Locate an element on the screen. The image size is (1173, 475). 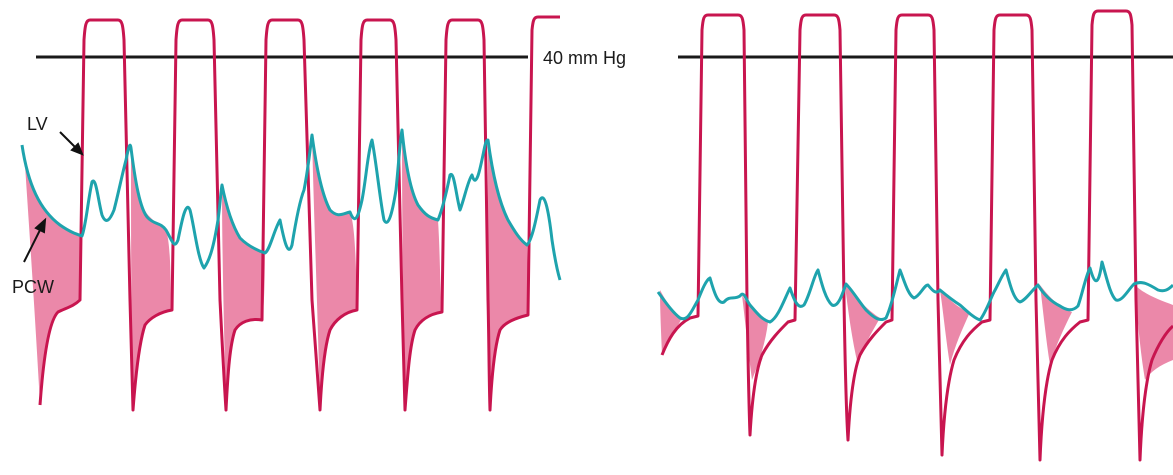
right-gradient-fill is located at coordinates (916, 332).